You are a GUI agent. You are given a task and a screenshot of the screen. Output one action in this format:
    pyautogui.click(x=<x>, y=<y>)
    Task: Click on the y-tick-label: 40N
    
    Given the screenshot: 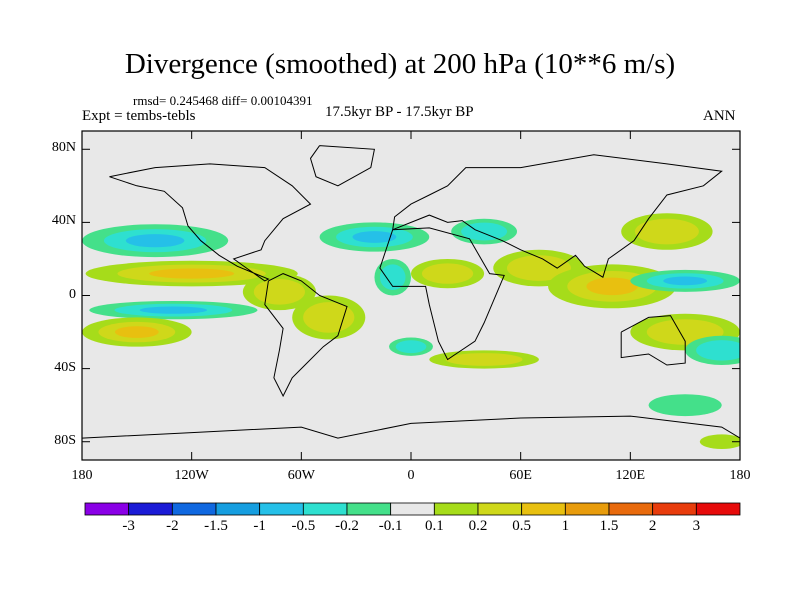 What is the action you would take?
    pyautogui.click(x=63, y=221)
    